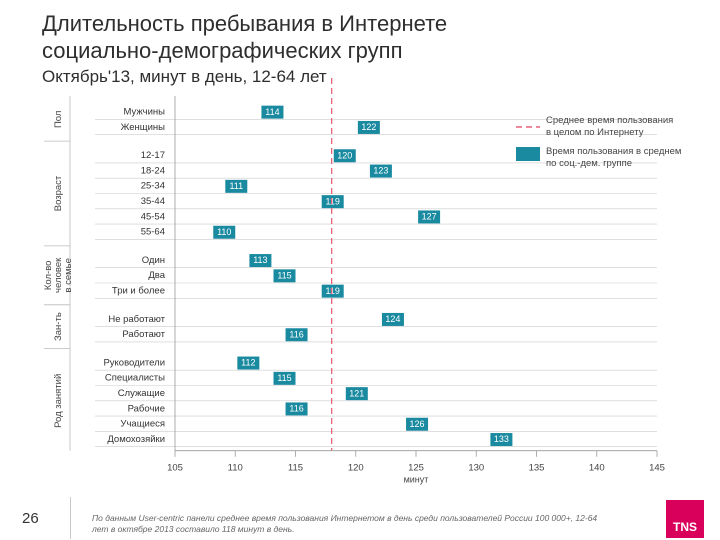  Describe the element at coordinates (48, 276) in the screenshot. I see `group-label-text: Кол-во` at that location.